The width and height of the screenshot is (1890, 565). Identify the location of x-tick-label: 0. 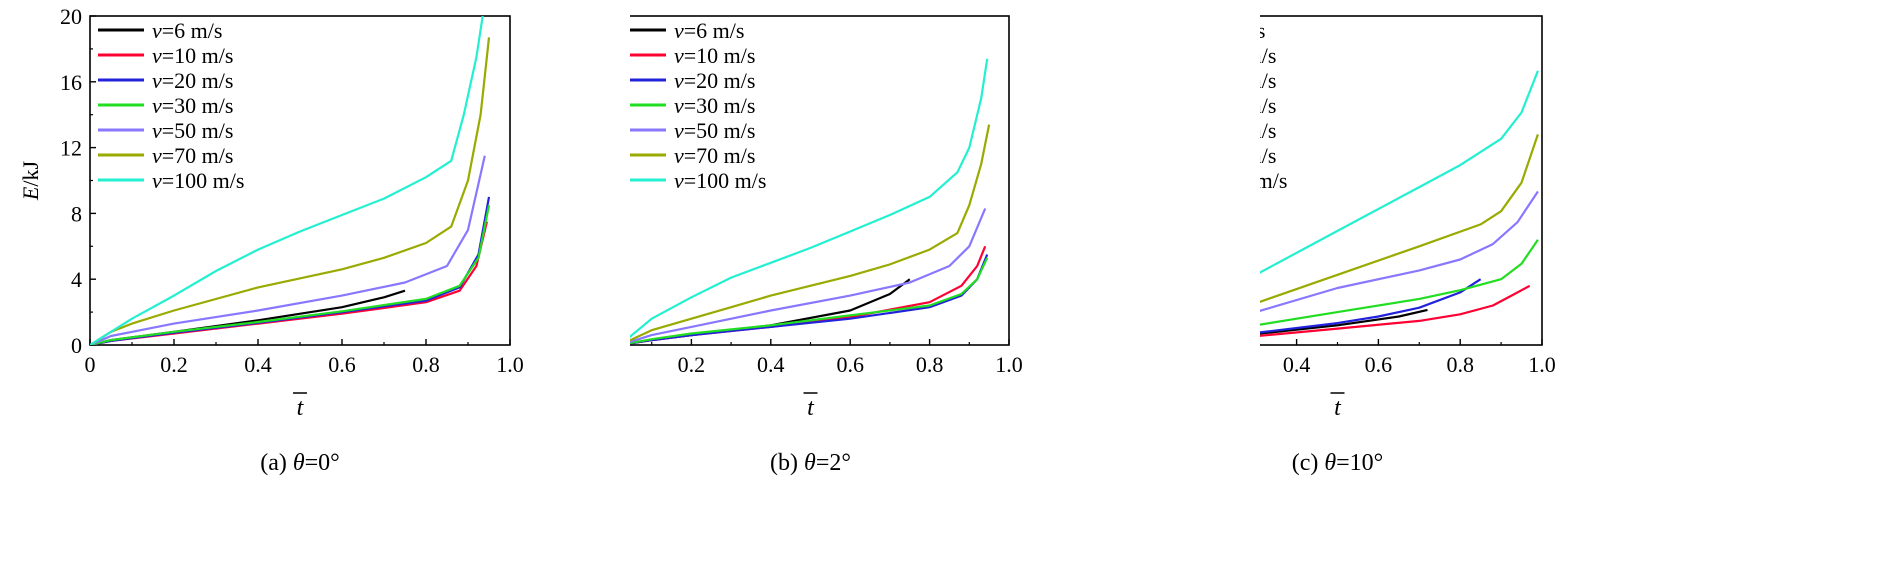
(90, 364).